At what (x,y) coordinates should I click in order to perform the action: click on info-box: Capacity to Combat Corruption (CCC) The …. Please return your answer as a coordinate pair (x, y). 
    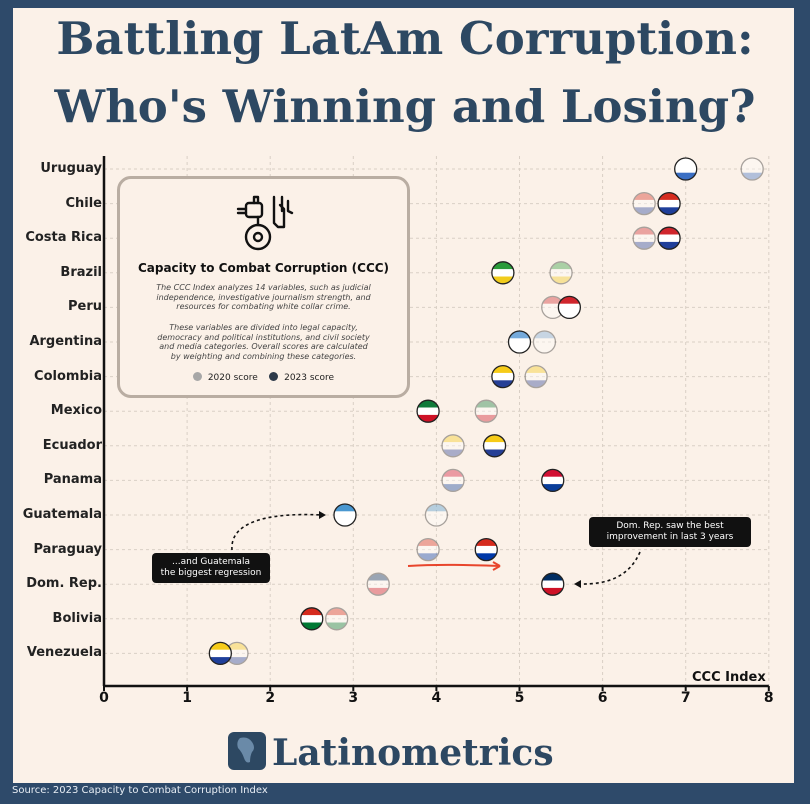
    Looking at the image, I should click on (263, 287).